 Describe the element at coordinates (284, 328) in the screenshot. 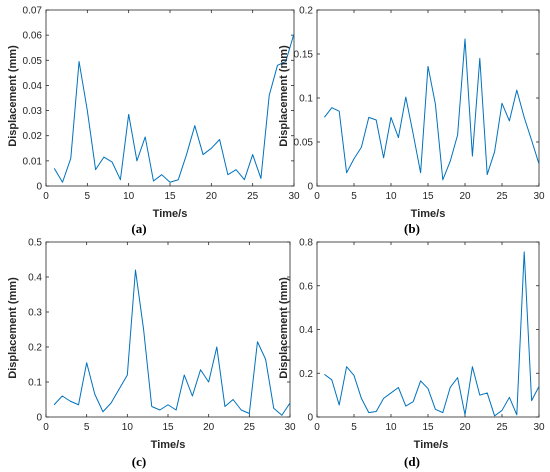

I see `ylabel-d: Displacement (mm)` at that location.